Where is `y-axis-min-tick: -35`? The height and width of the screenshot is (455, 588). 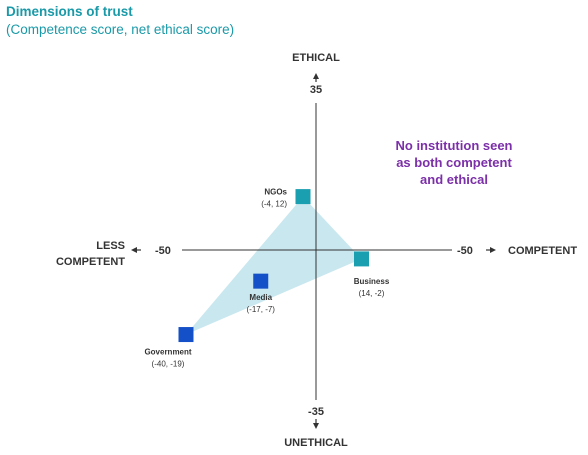 y-axis-min-tick: -35 is located at coordinates (316, 412).